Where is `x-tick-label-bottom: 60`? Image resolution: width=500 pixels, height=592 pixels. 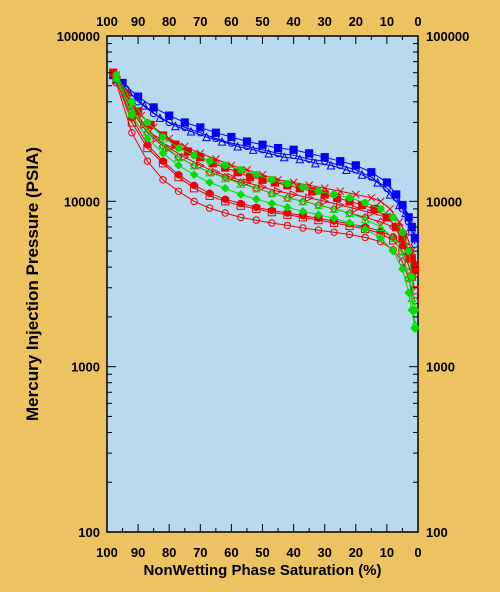 x-tick-label-bottom: 60 is located at coordinates (231, 552).